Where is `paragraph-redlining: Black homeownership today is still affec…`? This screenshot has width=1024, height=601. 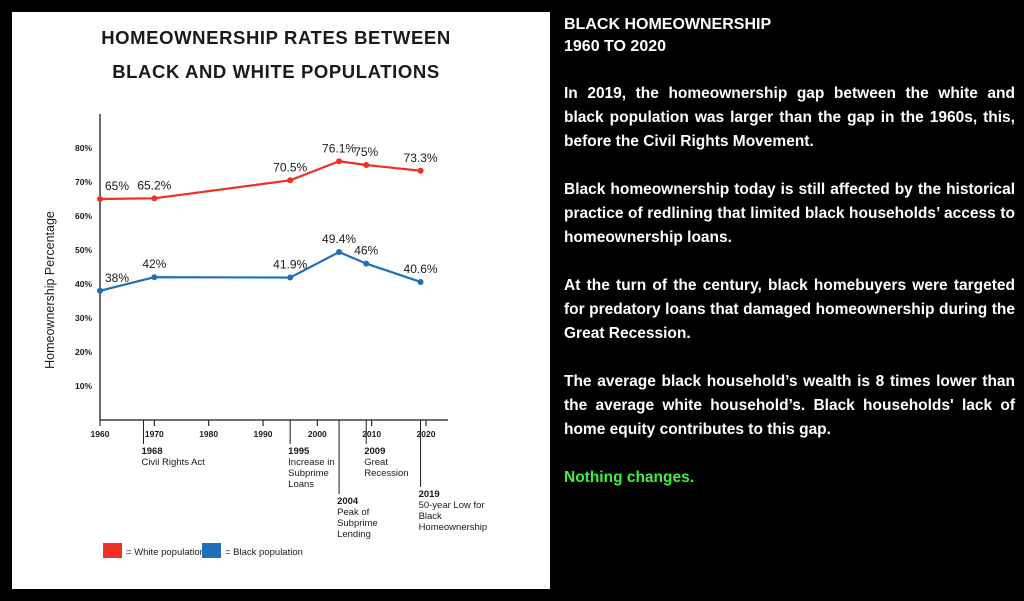 paragraph-redlining: Black homeownership today is still affec… is located at coordinates (789, 213).